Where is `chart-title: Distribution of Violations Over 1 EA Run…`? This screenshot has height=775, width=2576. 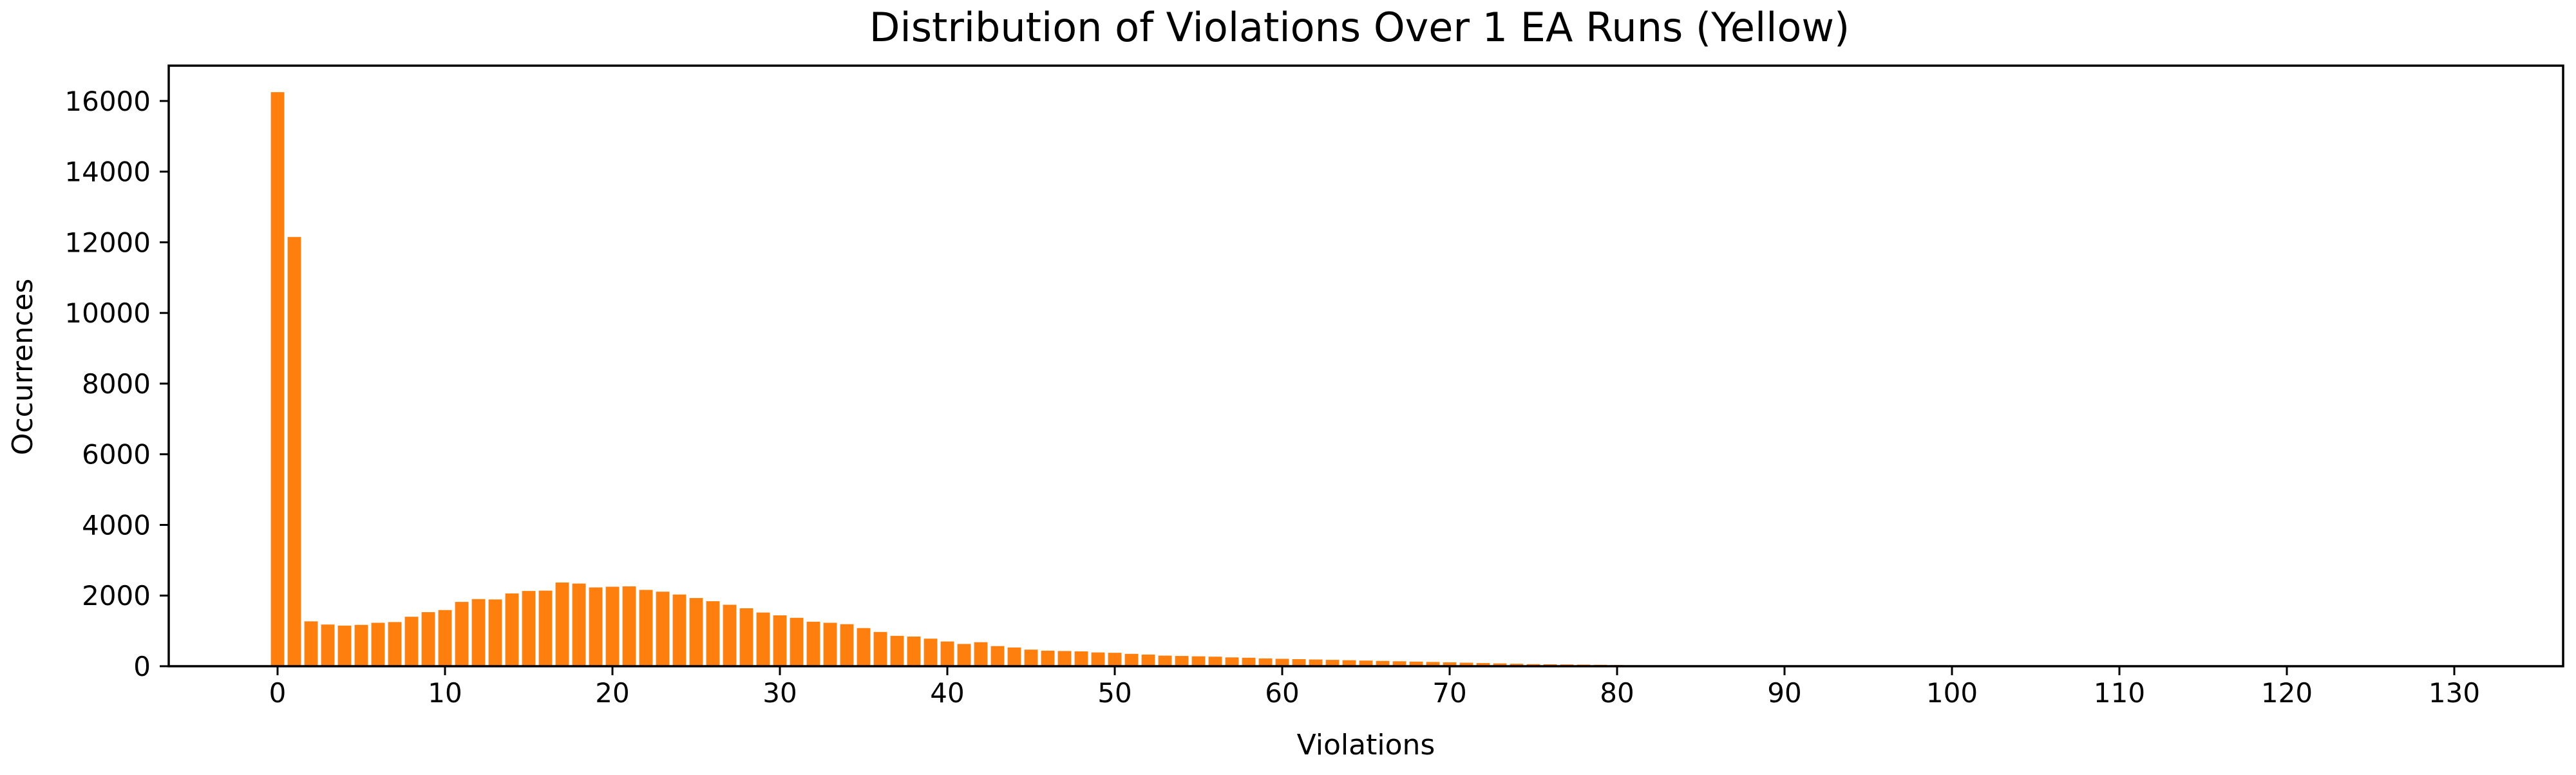 chart-title: Distribution of Violations Over 1 EA Run… is located at coordinates (1359, 27).